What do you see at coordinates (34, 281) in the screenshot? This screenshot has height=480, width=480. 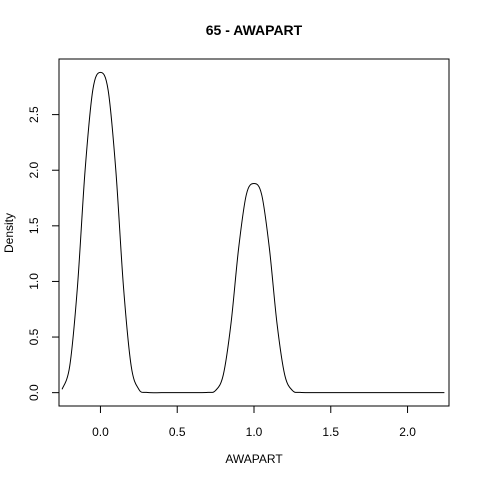 I see `y-tick-label: 1.0` at bounding box center [34, 281].